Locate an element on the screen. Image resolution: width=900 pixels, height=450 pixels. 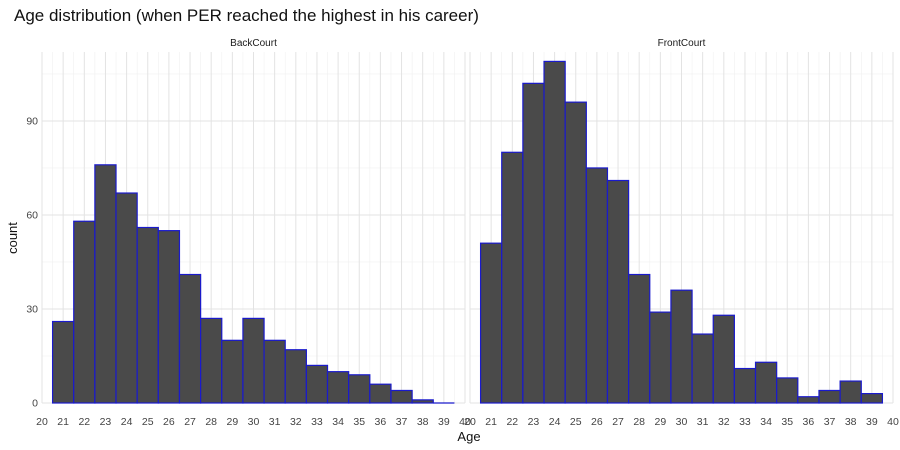
x-axis-title: Age is located at coordinates (468, 436).